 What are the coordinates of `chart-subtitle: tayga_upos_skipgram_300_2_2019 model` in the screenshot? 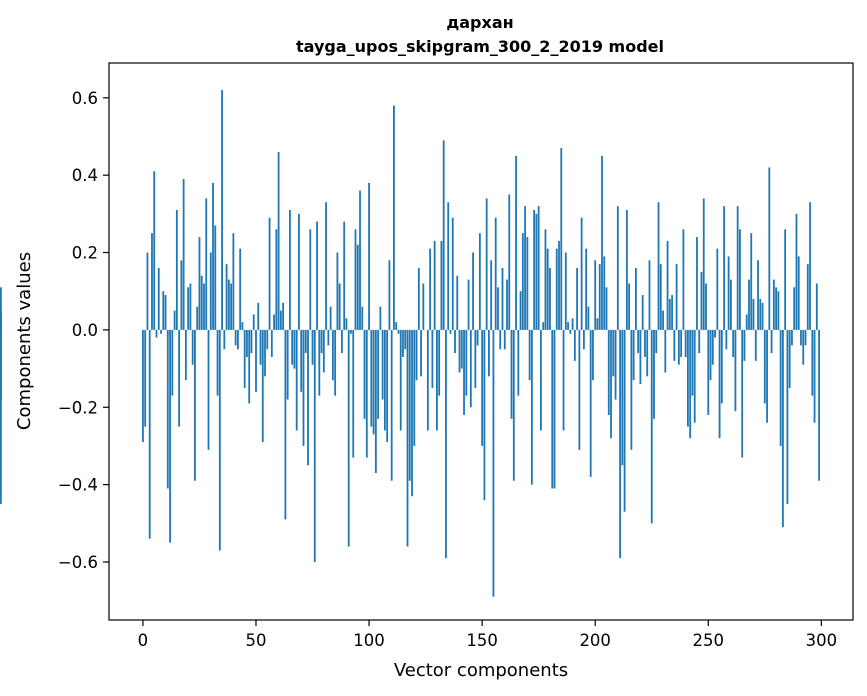 It's located at (480, 46).